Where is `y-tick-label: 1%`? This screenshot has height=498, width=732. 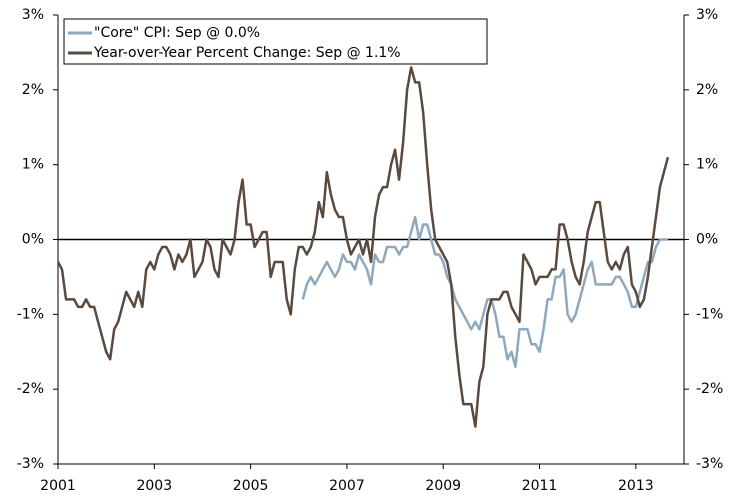 y-tick-label: 1% is located at coordinates (33, 165).